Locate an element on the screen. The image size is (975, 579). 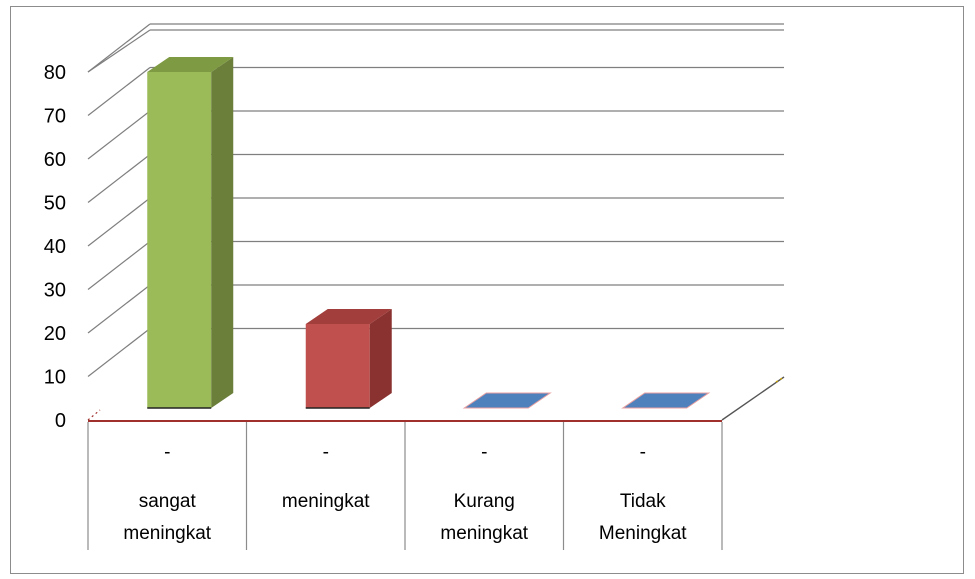
floor-right-accent is located at coordinates (780, 379).